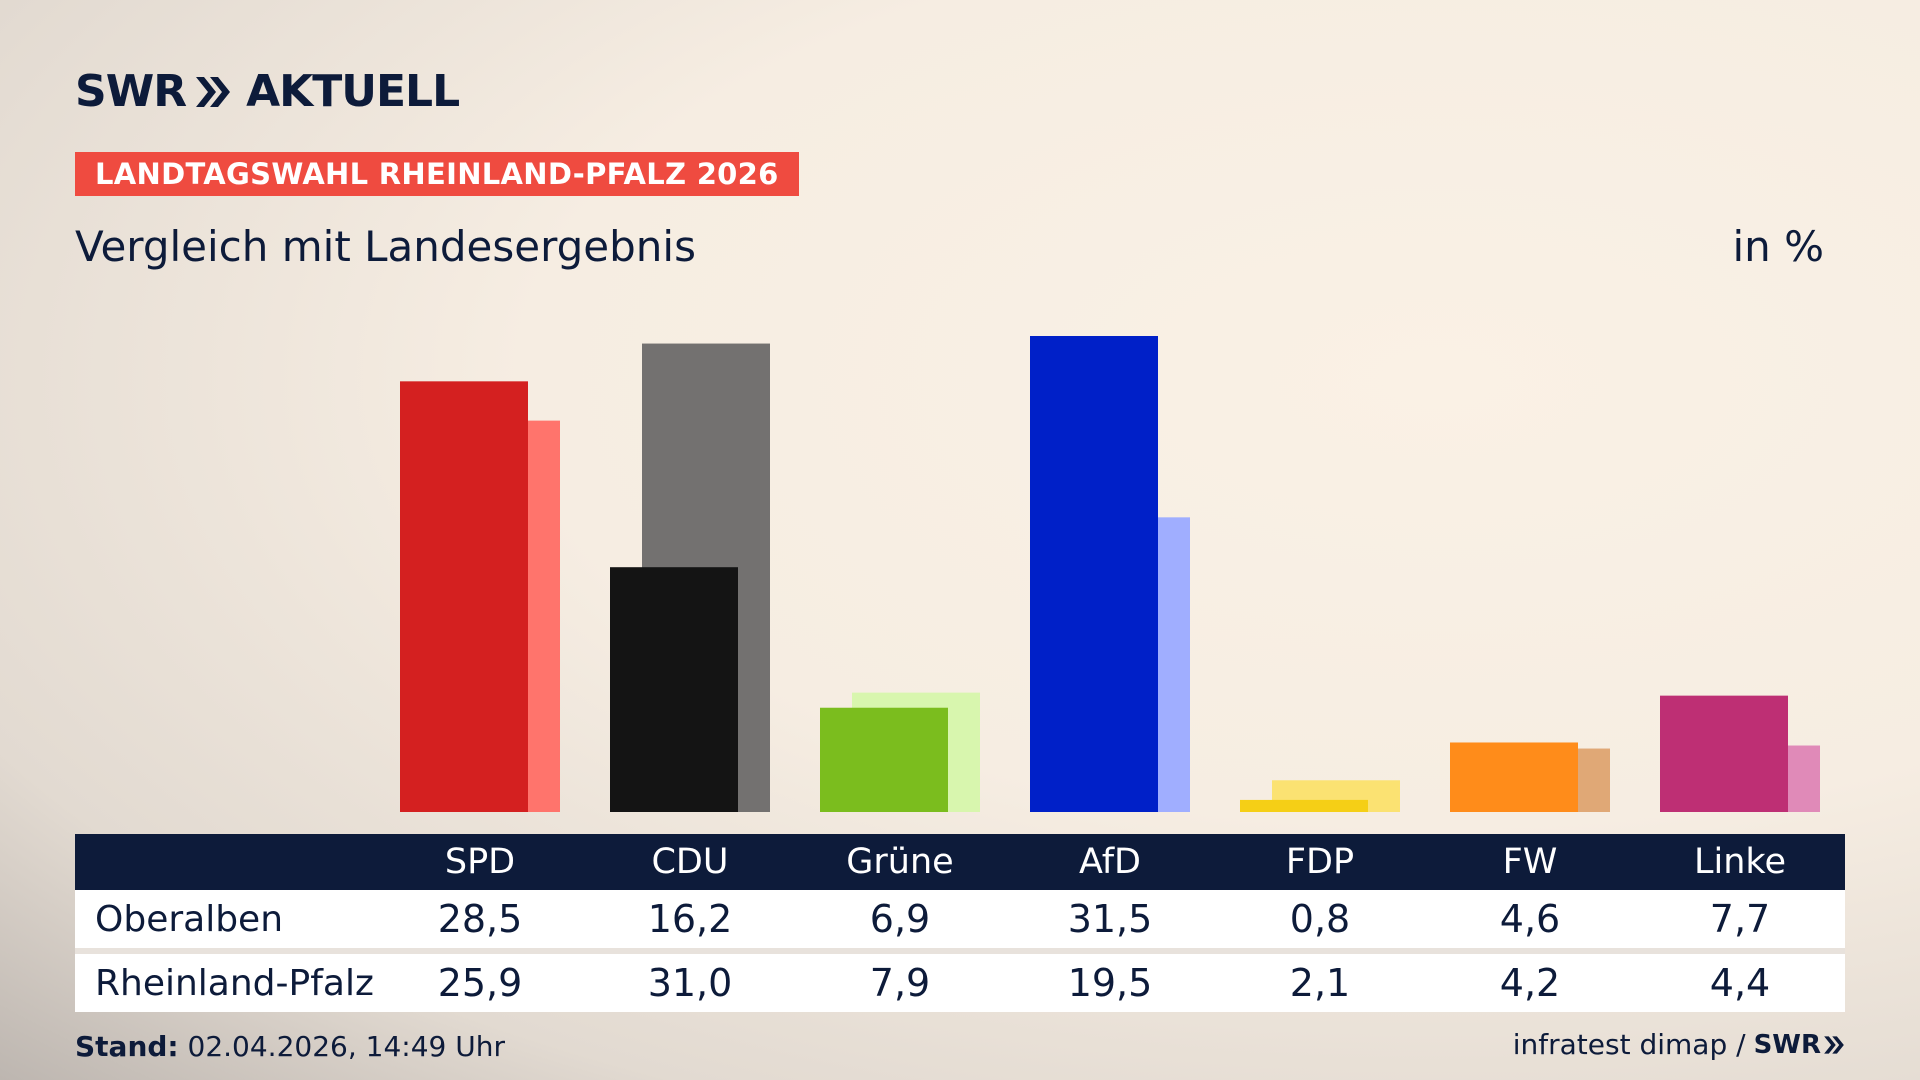 This screenshot has width=1920, height=1080. What do you see at coordinates (131, 91) in the screenshot?
I see `logo-swr-text: SWR` at bounding box center [131, 91].